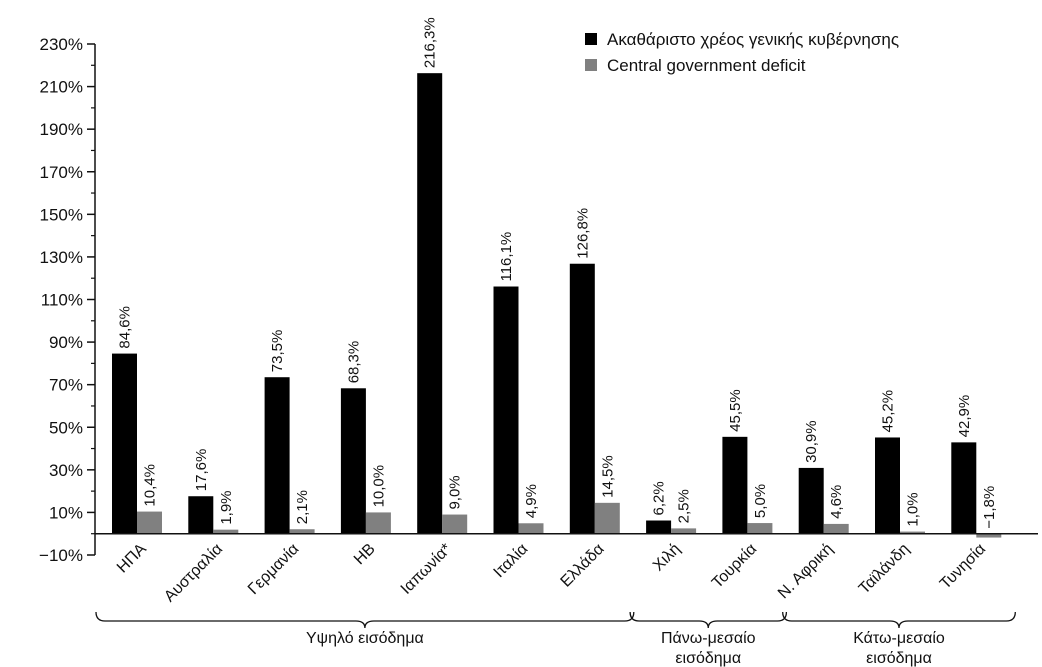 This screenshot has height=667, width=1042. I want to click on group-label: Υψηλό εισόδημα, so click(365, 638).